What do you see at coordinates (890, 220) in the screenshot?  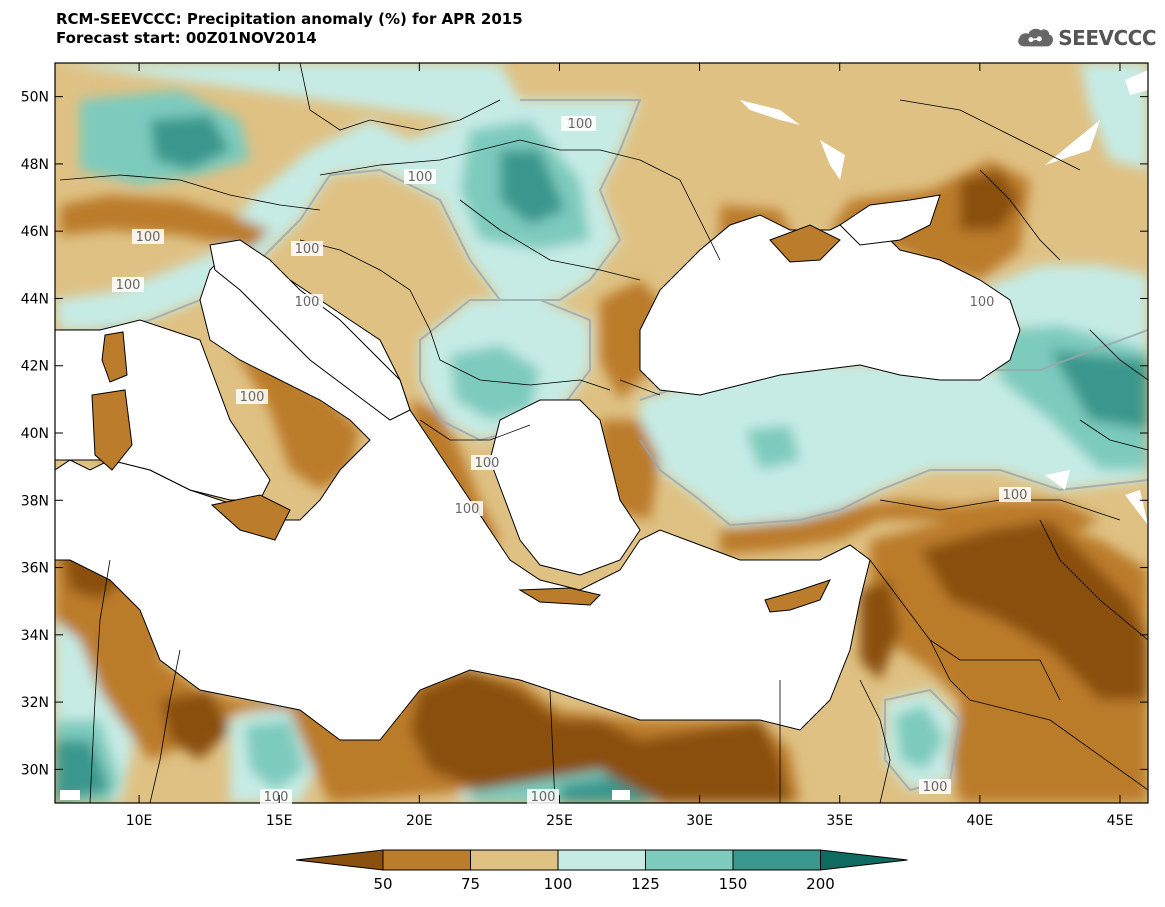 I see `sea-of-azov` at bounding box center [890, 220].